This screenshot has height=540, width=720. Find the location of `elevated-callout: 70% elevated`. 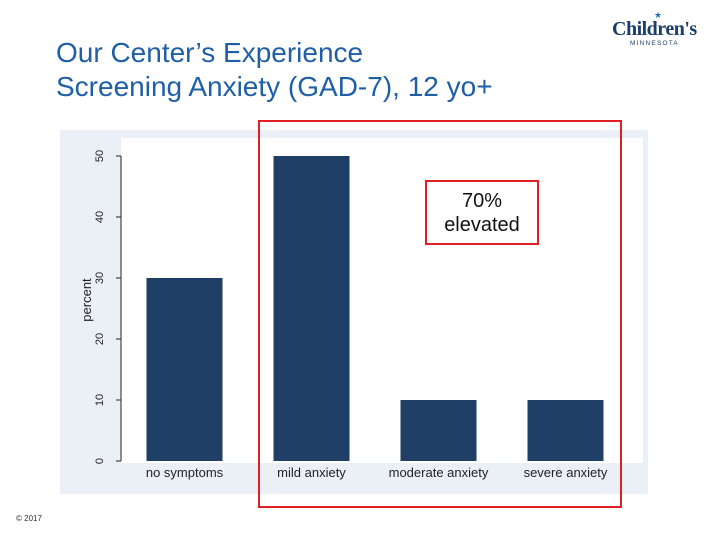

elevated-callout: 70% elevated is located at coordinates (482, 212).